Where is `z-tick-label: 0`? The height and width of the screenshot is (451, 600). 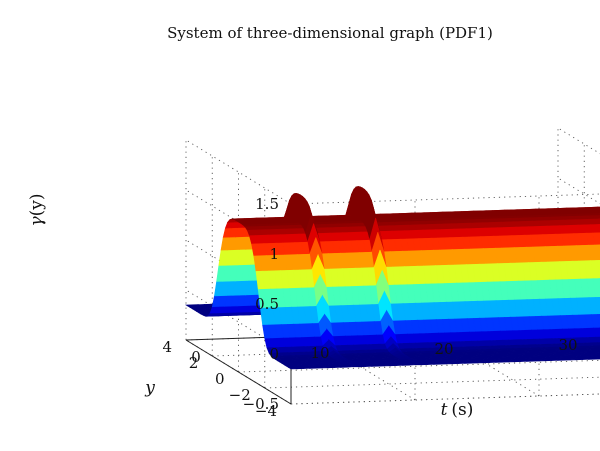
z-tick-label: 0 is located at coordinates (274, 354).